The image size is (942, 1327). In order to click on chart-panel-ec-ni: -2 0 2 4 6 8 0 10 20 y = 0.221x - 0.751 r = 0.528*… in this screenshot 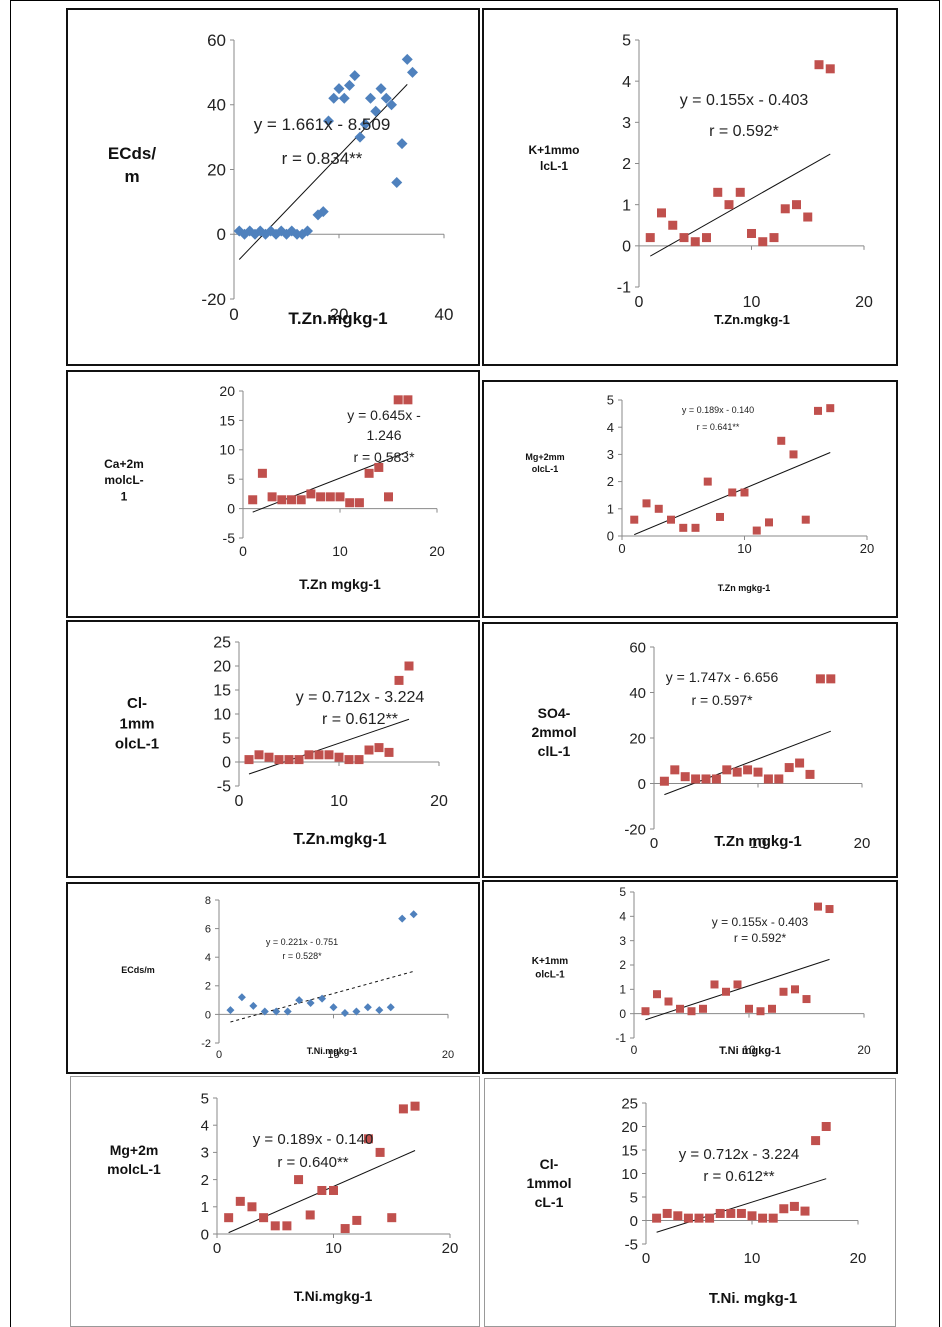, I will do `click(273, 978)`.